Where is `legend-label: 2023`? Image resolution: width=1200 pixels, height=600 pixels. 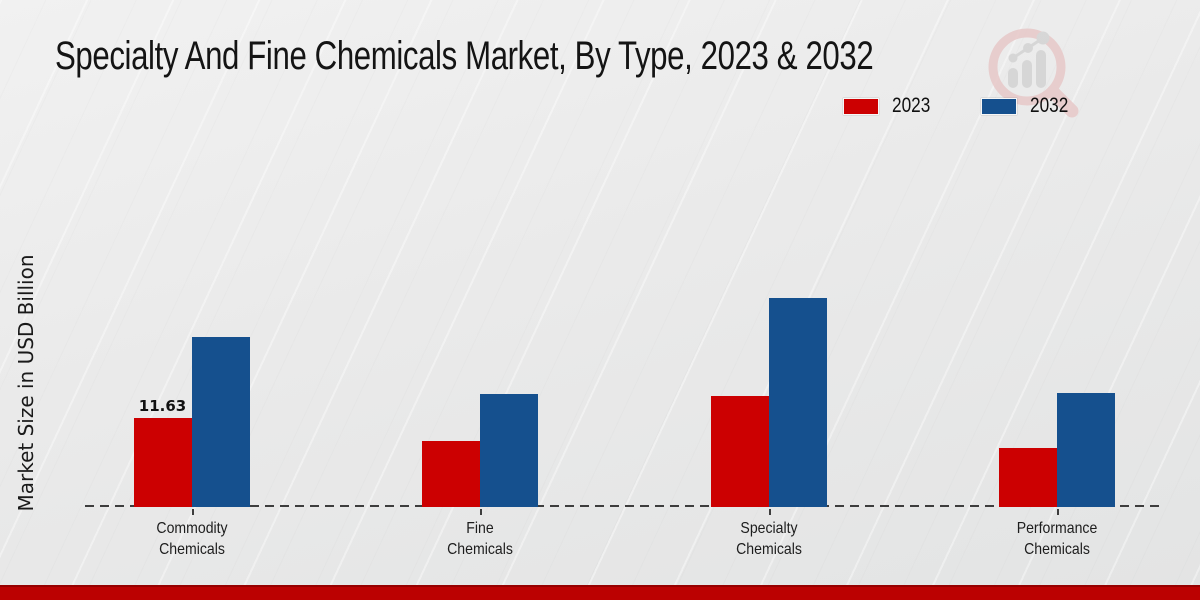 legend-label: 2023 is located at coordinates (911, 105).